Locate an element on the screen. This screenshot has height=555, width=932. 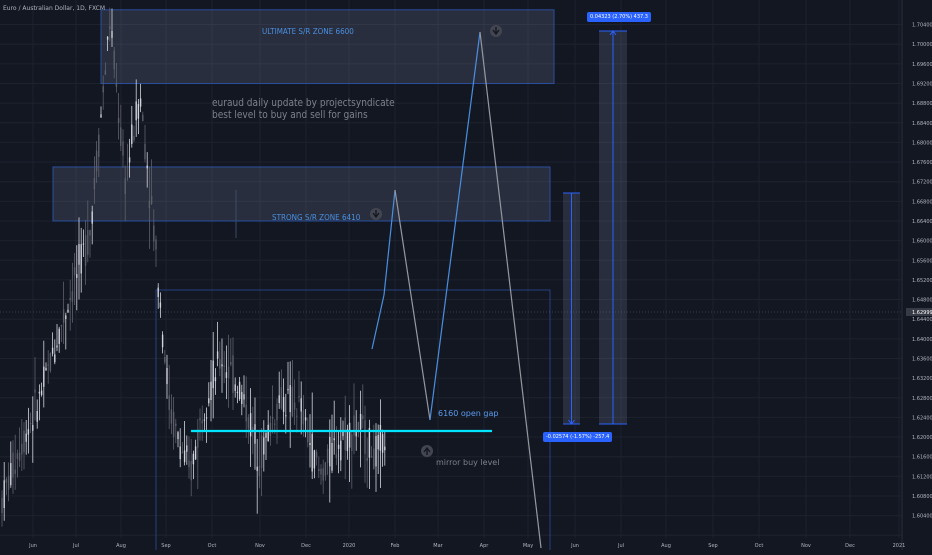
y-tick-label: 1.64000 is located at coordinates (922, 340).